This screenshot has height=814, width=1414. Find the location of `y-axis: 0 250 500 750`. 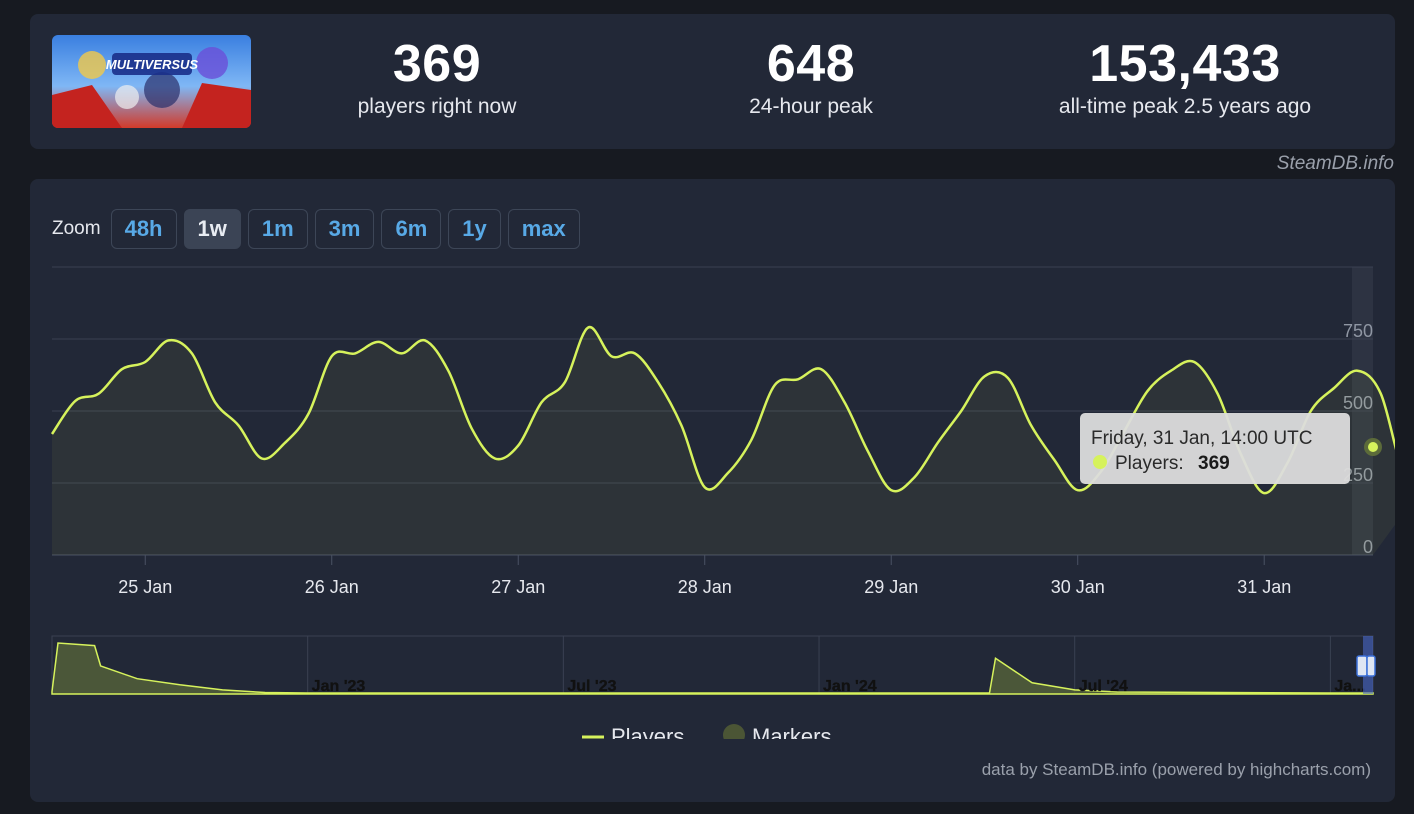

y-axis: 0 250 500 750 is located at coordinates (1358, 439).